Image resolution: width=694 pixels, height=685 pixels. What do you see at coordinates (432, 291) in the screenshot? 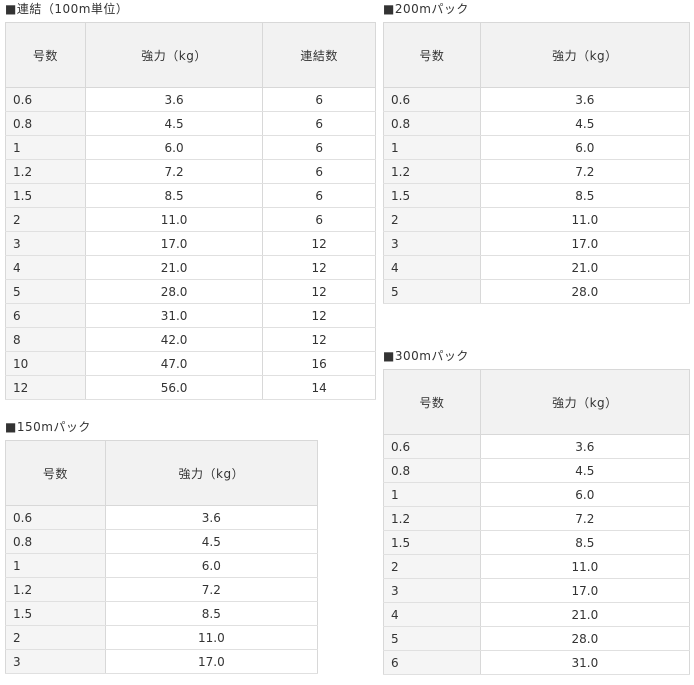
I see `size-cell: 5` at bounding box center [432, 291].